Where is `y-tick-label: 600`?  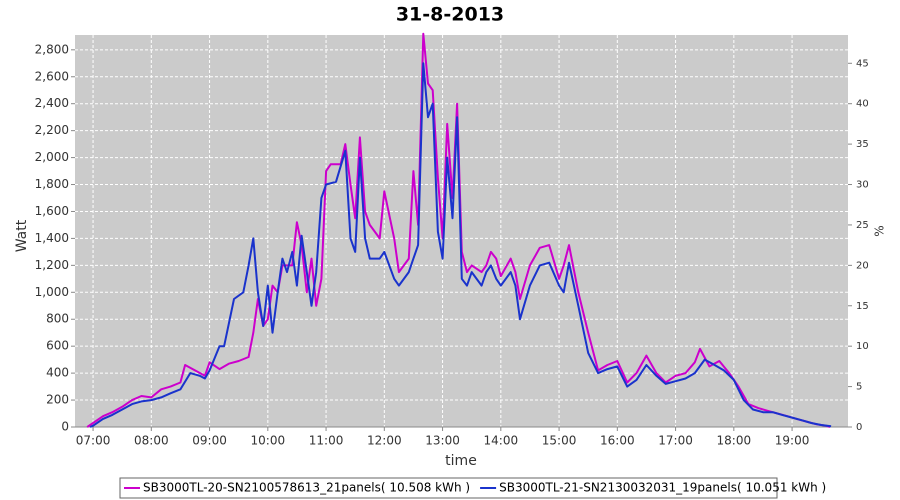
y-tick-label: 600 is located at coordinates (57, 346).